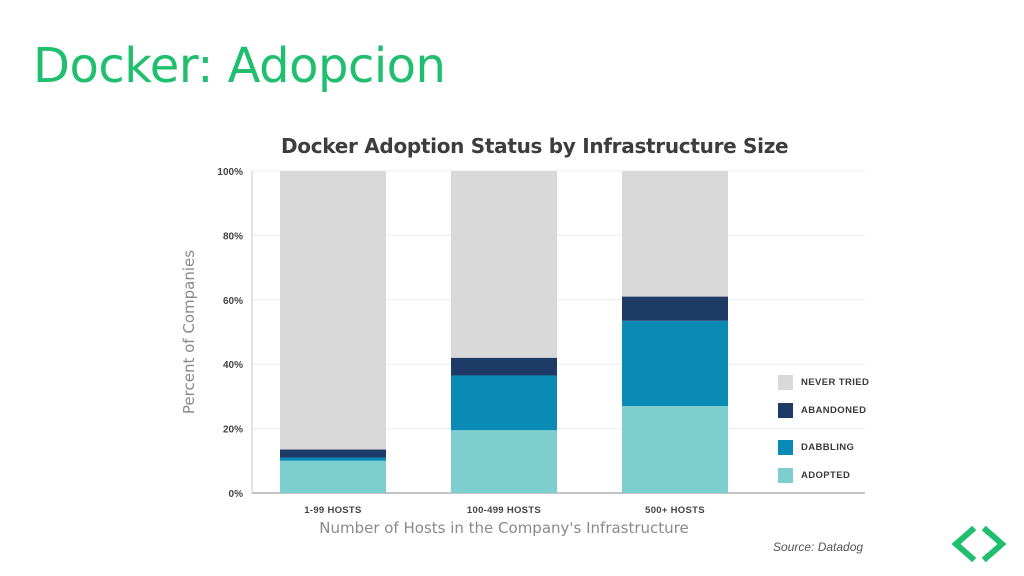  What do you see at coordinates (233, 365) in the screenshot?
I see `y-tick-label: 40%` at bounding box center [233, 365].